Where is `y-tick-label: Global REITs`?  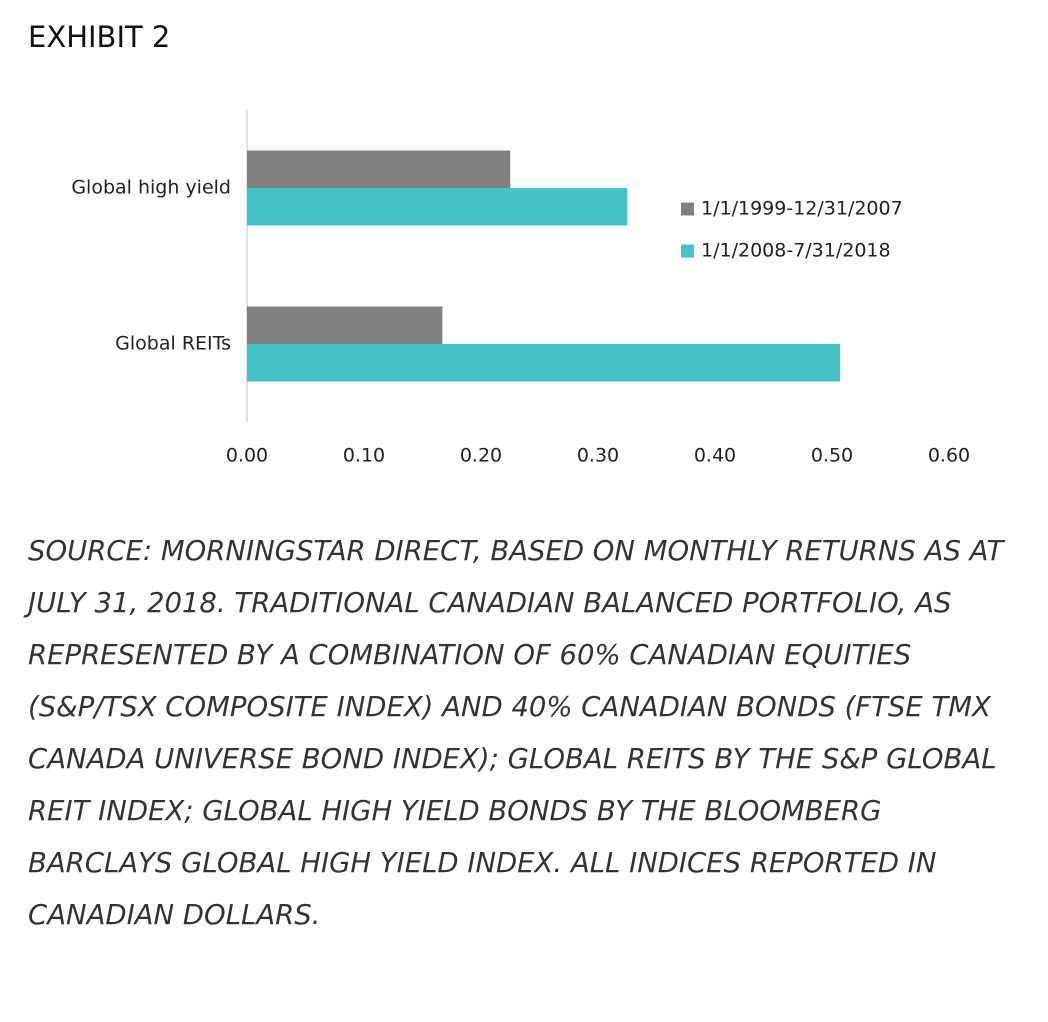 y-tick-label: Global REITs is located at coordinates (173, 344).